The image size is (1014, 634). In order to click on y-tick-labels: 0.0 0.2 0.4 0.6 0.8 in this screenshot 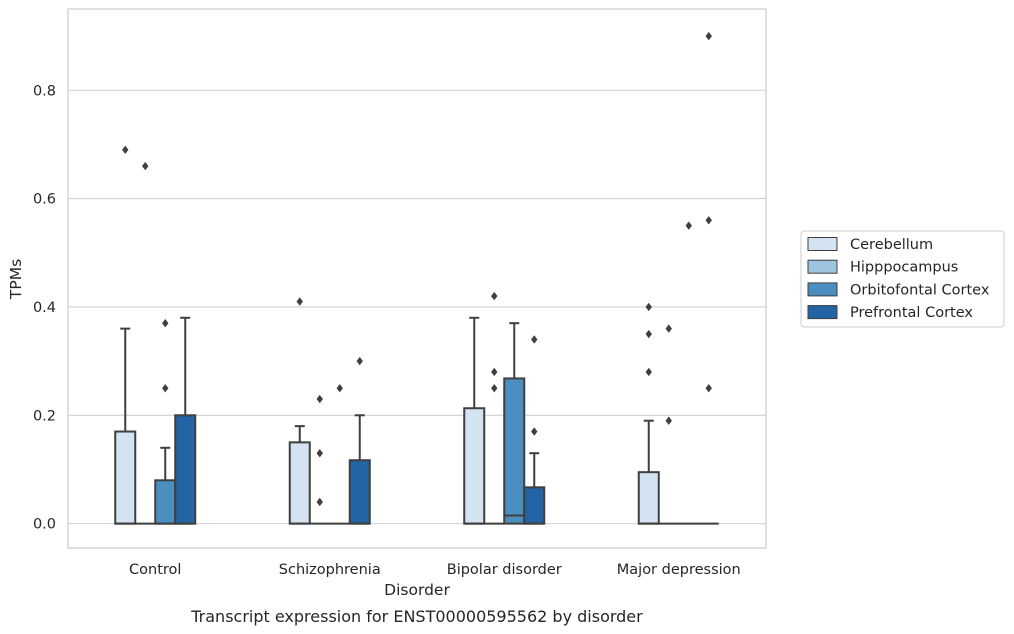, I will do `click(44, 307)`.